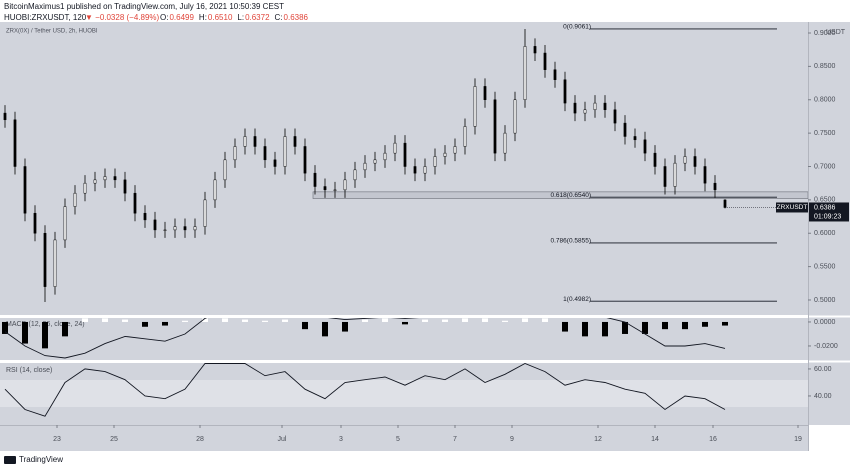  Describe the element at coordinates (825, 322) in the screenshot. I see `y-tick-label: 0.0000` at that location.